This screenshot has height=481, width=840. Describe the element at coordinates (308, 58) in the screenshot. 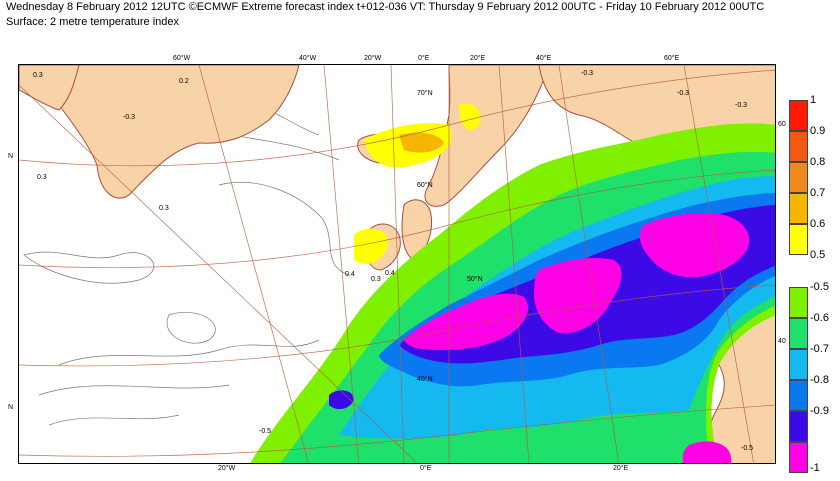

I see `lon-label-40w: 40°W` at that location.